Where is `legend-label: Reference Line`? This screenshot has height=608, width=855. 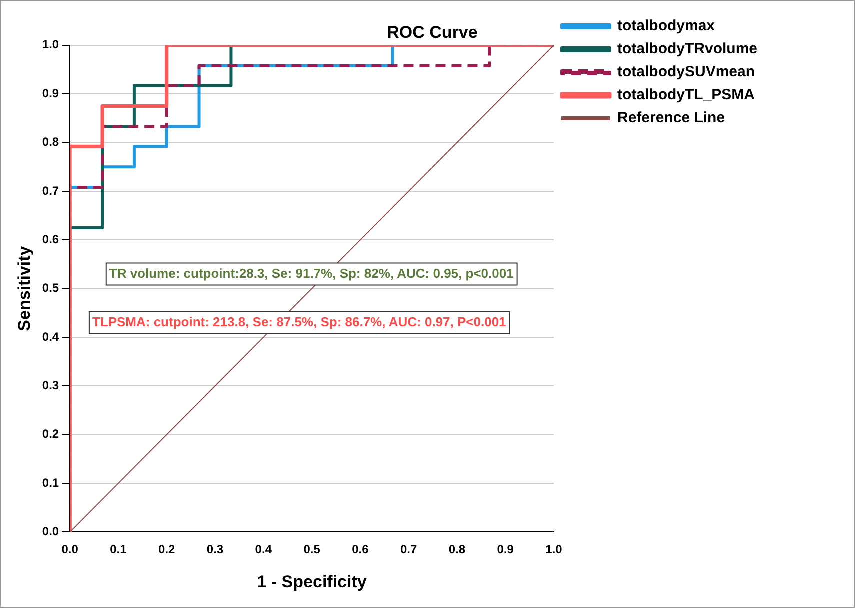
legend-label: Reference Line is located at coordinates (672, 118).